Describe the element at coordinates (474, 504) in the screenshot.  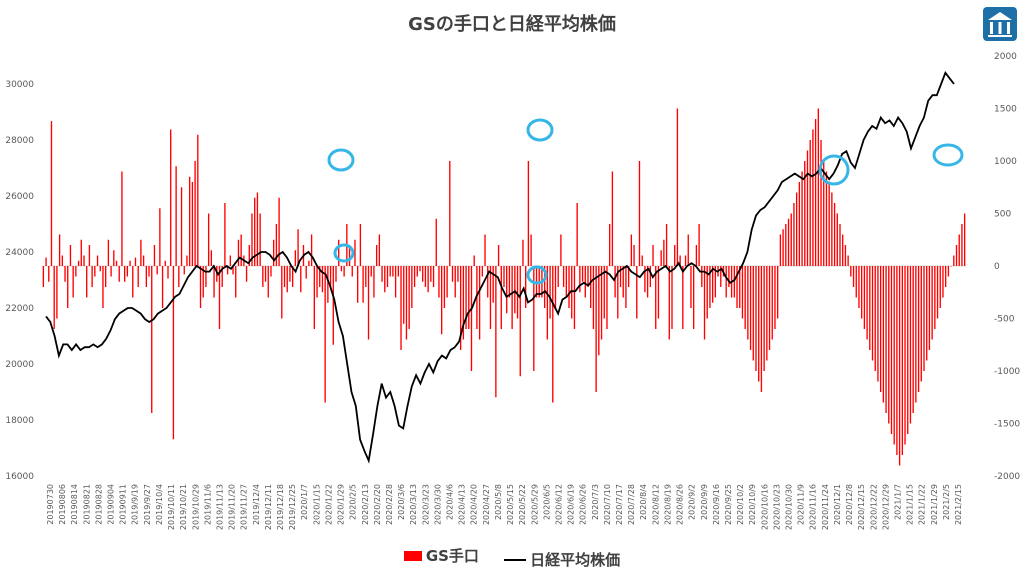
I see `x-tick-label: 2020/4/20` at that location.